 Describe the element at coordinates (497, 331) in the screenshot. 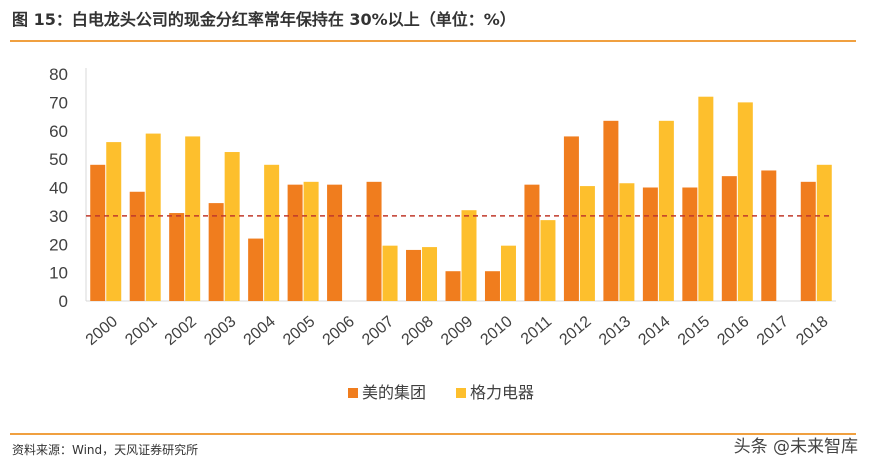

I see `x-tick-label: 2010` at that location.